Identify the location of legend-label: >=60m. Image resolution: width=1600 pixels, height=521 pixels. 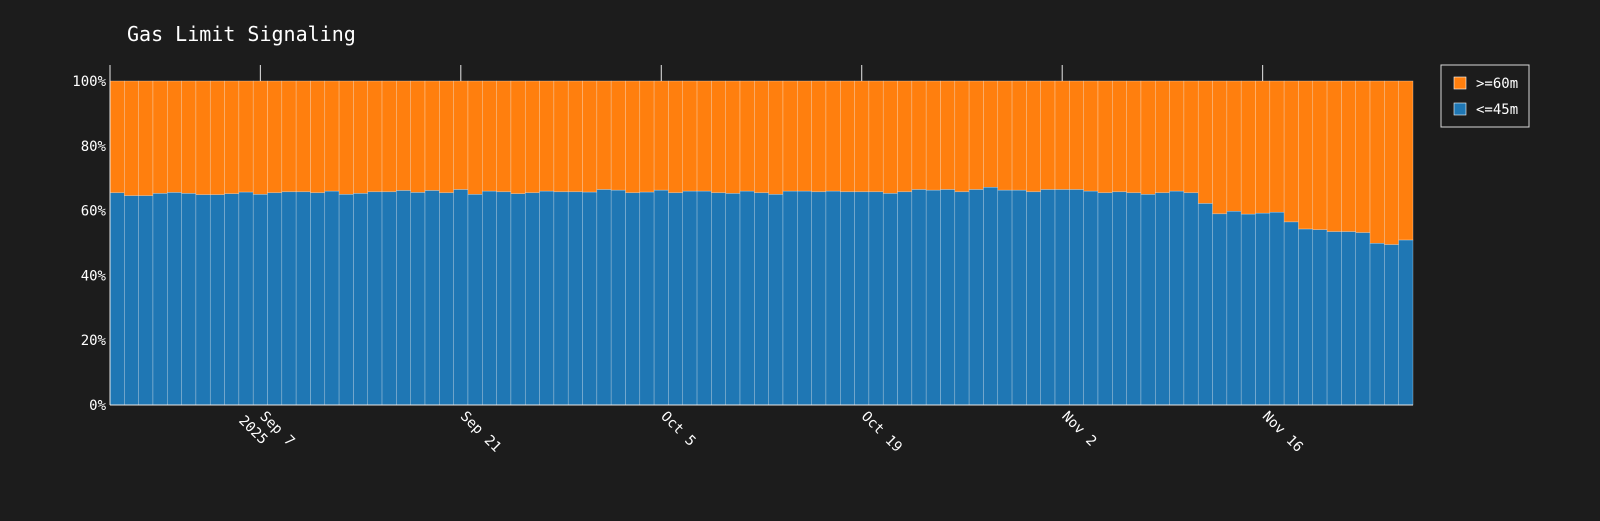
(1497, 84).